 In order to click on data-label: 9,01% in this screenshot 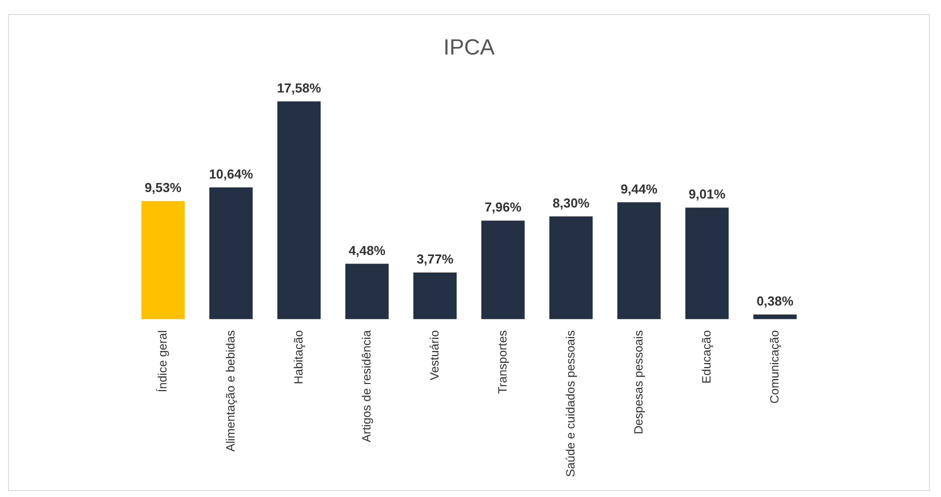, I will do `click(707, 194)`.